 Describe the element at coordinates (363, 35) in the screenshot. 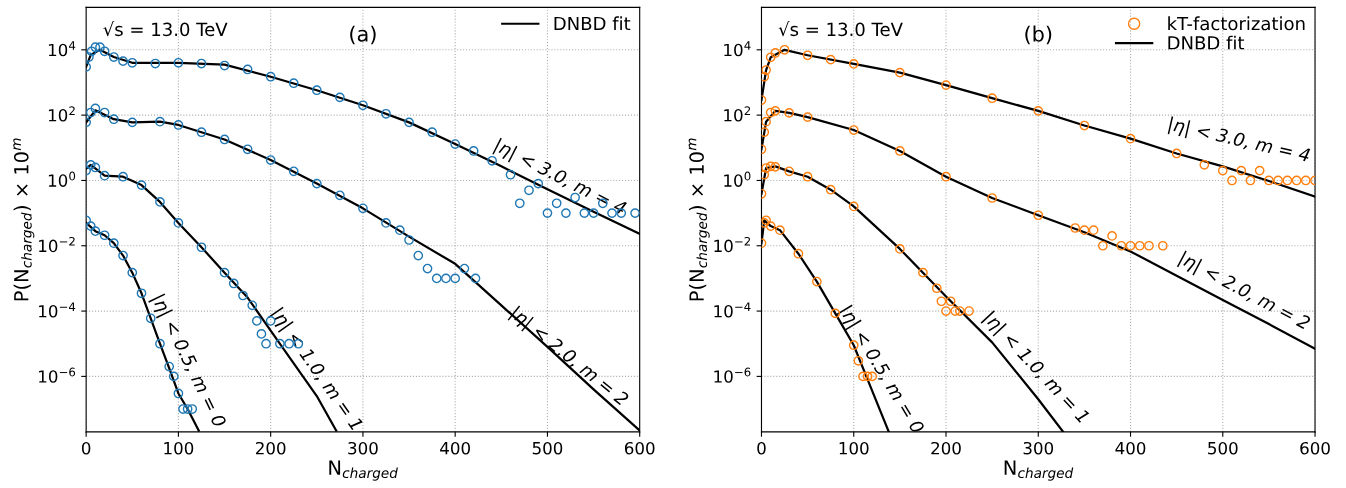

I see `text: (a)` at that location.